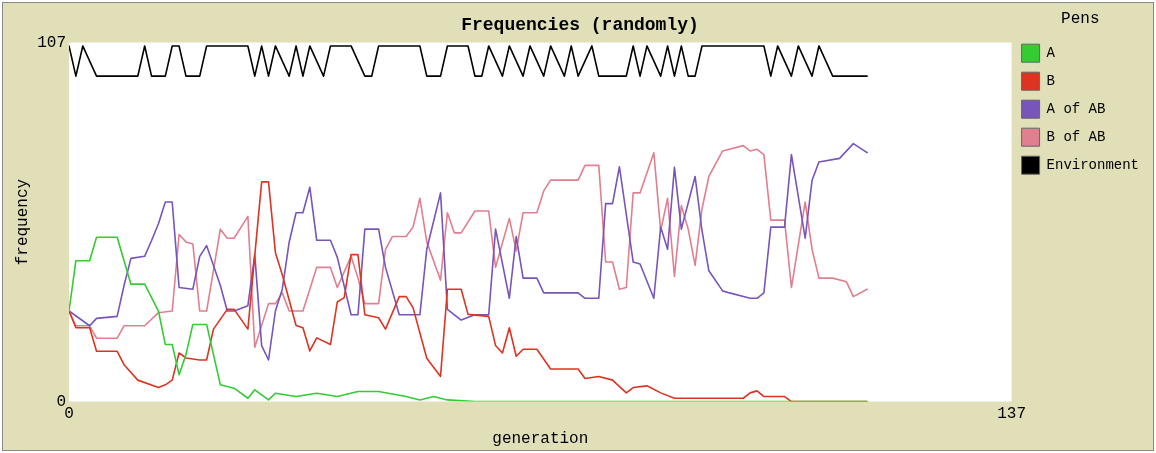 This screenshot has height=453, width=1156. I want to click on legend-label: A, so click(1051, 52).